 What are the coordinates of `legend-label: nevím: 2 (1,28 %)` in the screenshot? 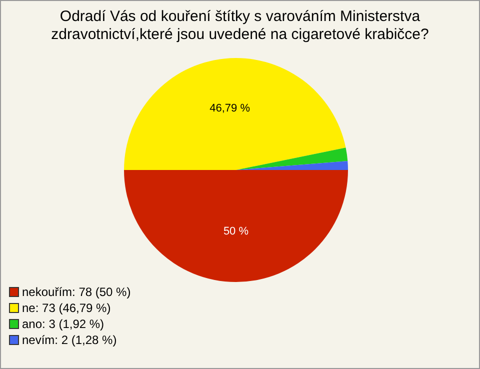 It's located at (69, 340).